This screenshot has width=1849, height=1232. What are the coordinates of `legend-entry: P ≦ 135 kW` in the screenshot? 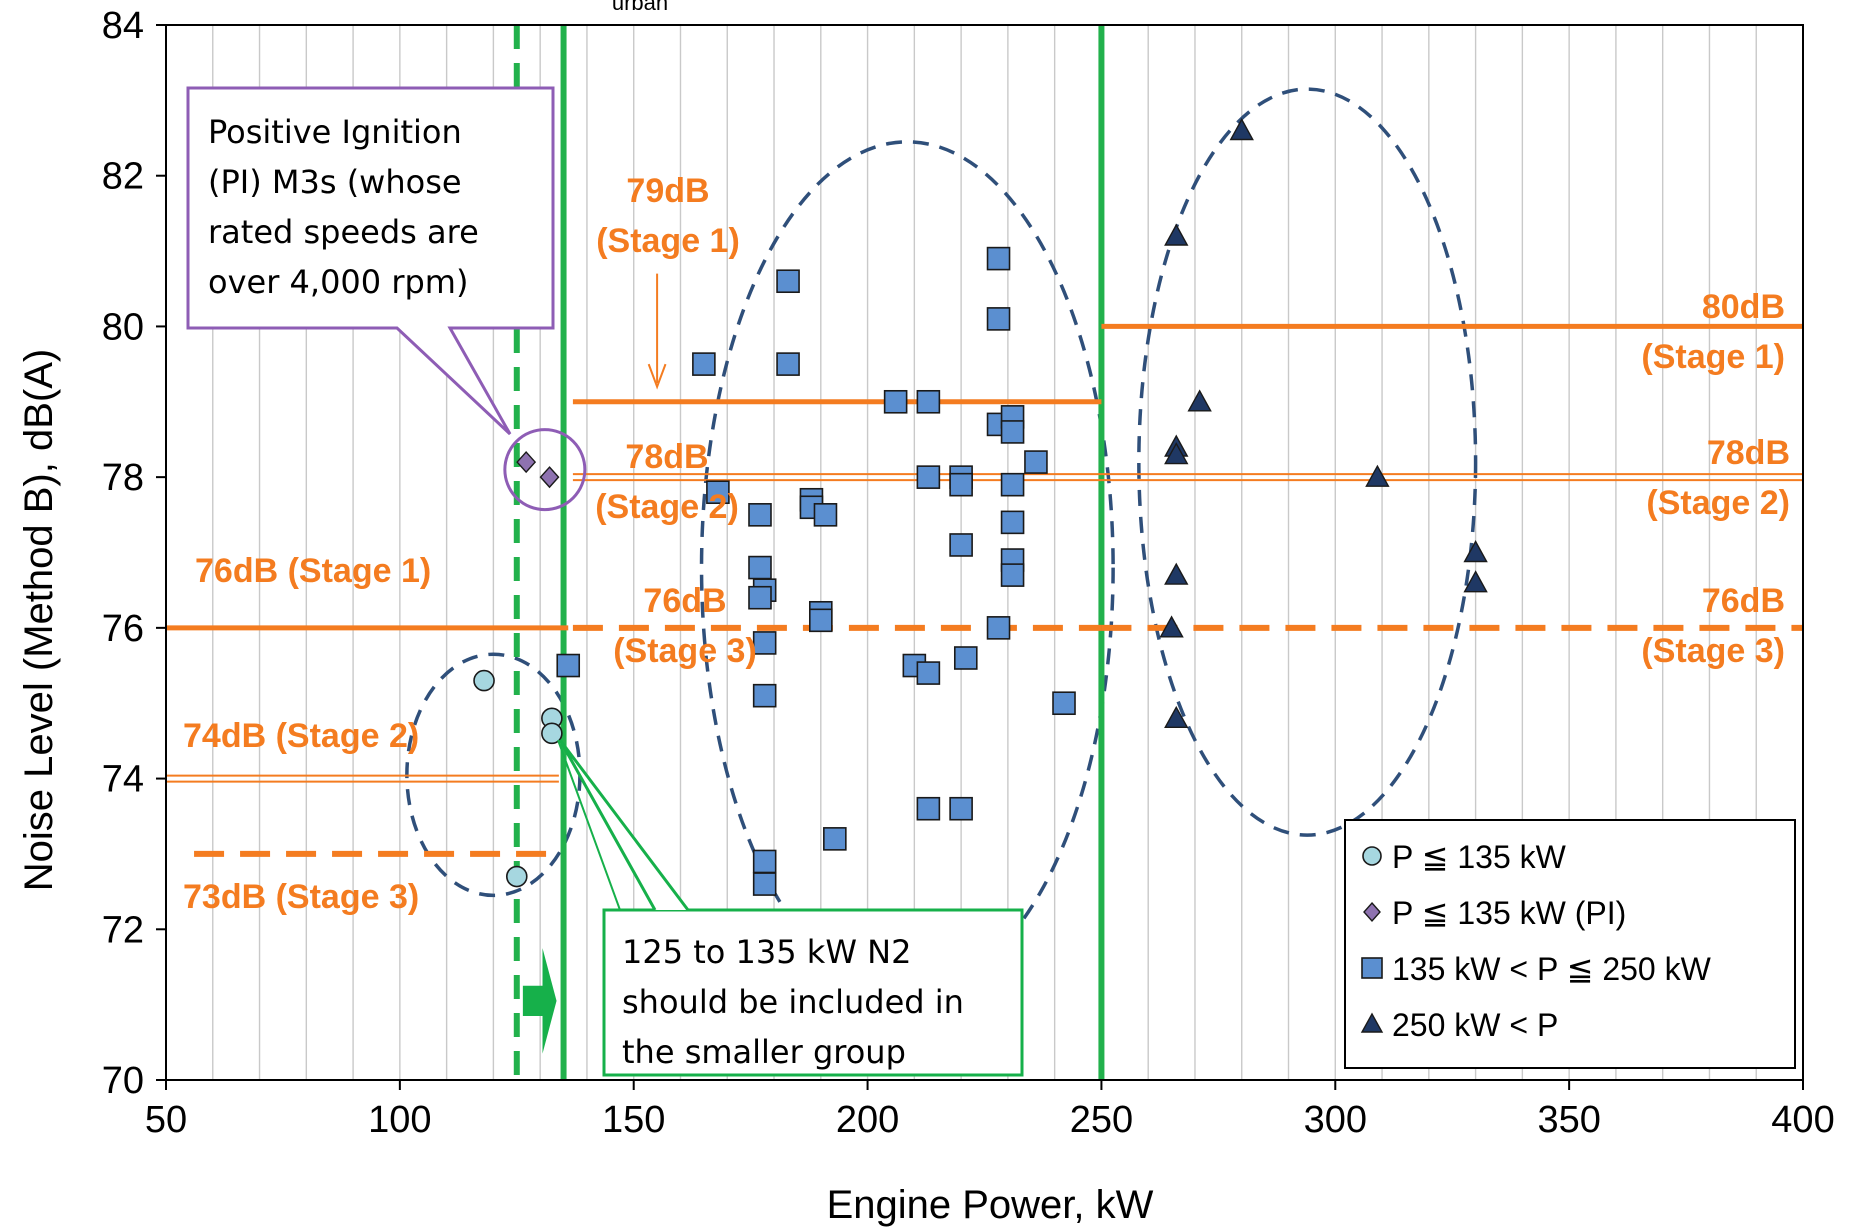 It's located at (1479, 857).